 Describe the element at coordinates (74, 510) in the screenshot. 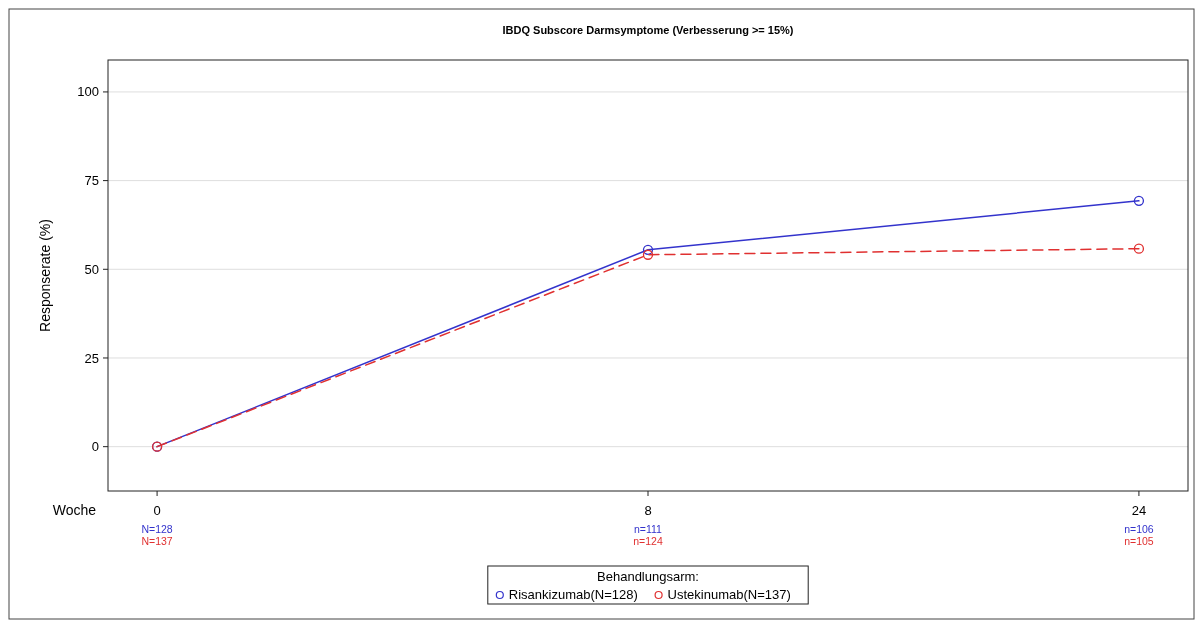

I see `x-axis-title: Woche` at that location.